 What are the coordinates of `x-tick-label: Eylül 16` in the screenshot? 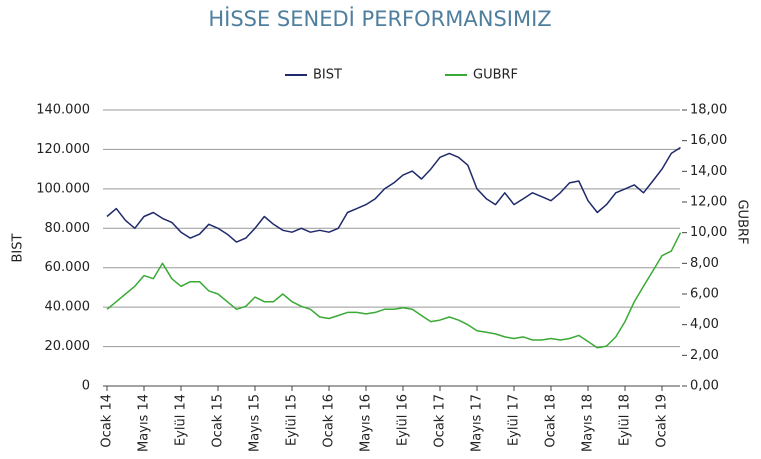 It's located at (403, 420).